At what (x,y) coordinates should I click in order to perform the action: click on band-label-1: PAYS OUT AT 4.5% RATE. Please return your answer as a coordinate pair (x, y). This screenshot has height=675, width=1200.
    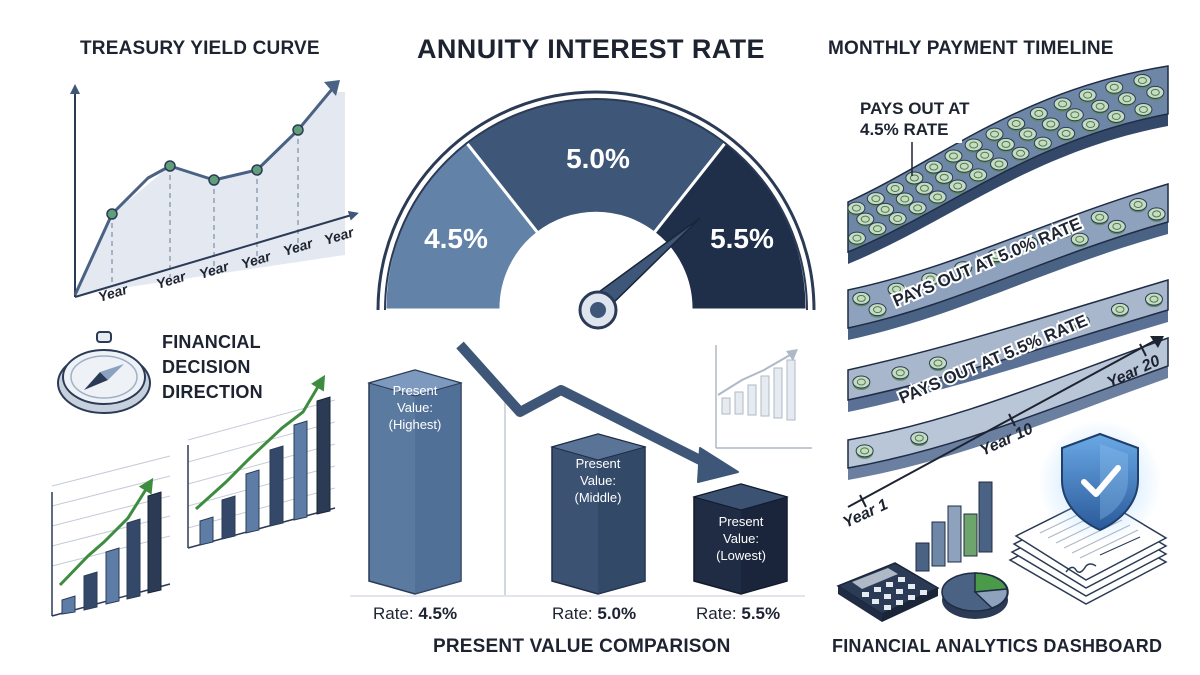
    Looking at the image, I should click on (911, 136).